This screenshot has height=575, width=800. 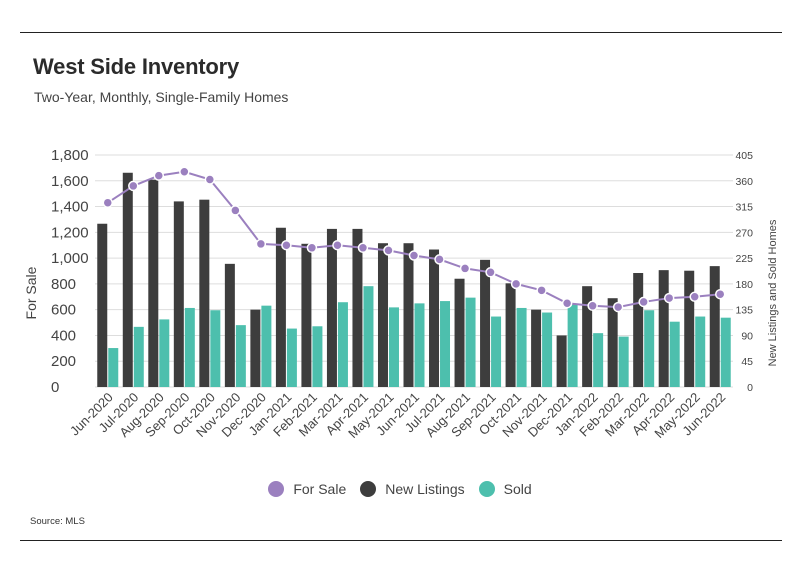 I want to click on chart-subtitle: Two-Year, Monthly, Single-Family Homes, so click(x=161, y=97).